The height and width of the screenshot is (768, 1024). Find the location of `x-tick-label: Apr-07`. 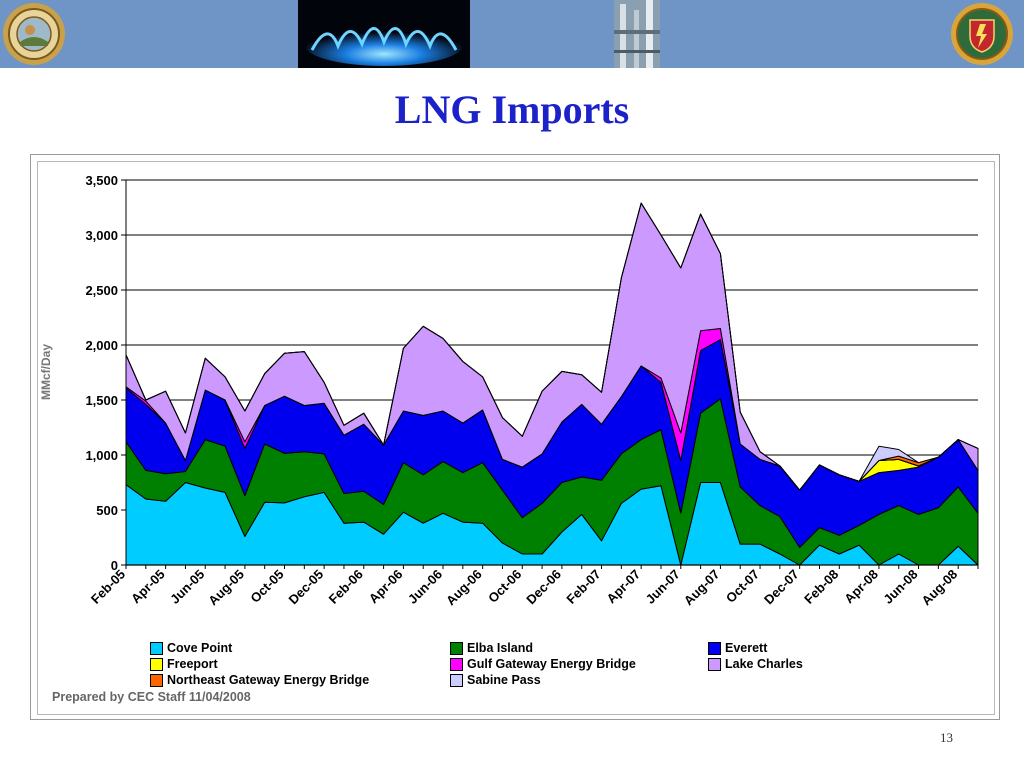

x-tick-label: Apr-07 is located at coordinates (624, 587).